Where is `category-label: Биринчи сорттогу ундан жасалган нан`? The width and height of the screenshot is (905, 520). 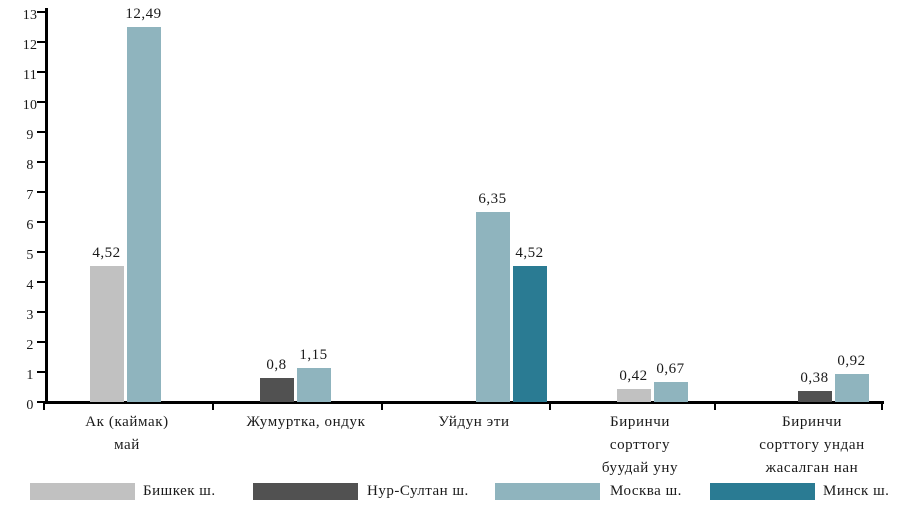 category-label: Биринчи сорттогу ундан жасалган нан is located at coordinates (806, 445).